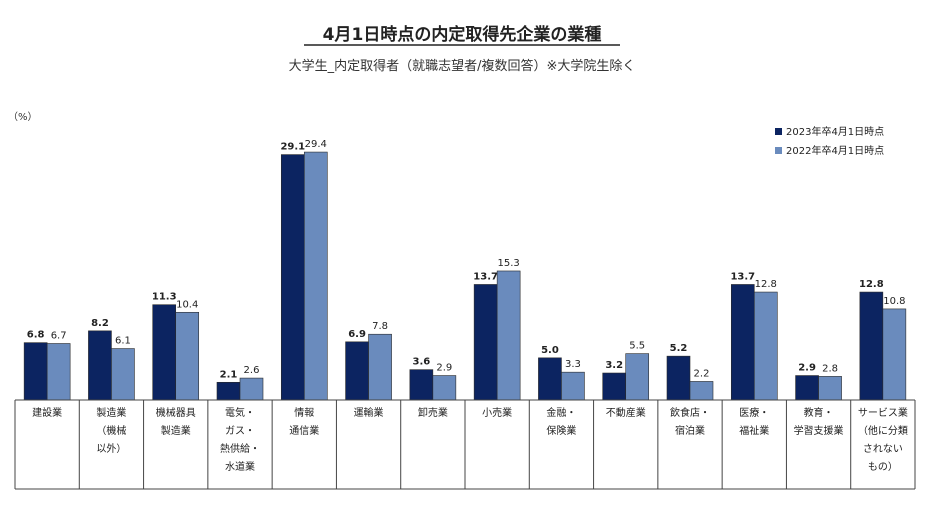 The width and height of the screenshot is (925, 509). Describe the element at coordinates (835, 131) in the screenshot. I see `legend-label-2023: 2023年卒4月1日時点` at that location.